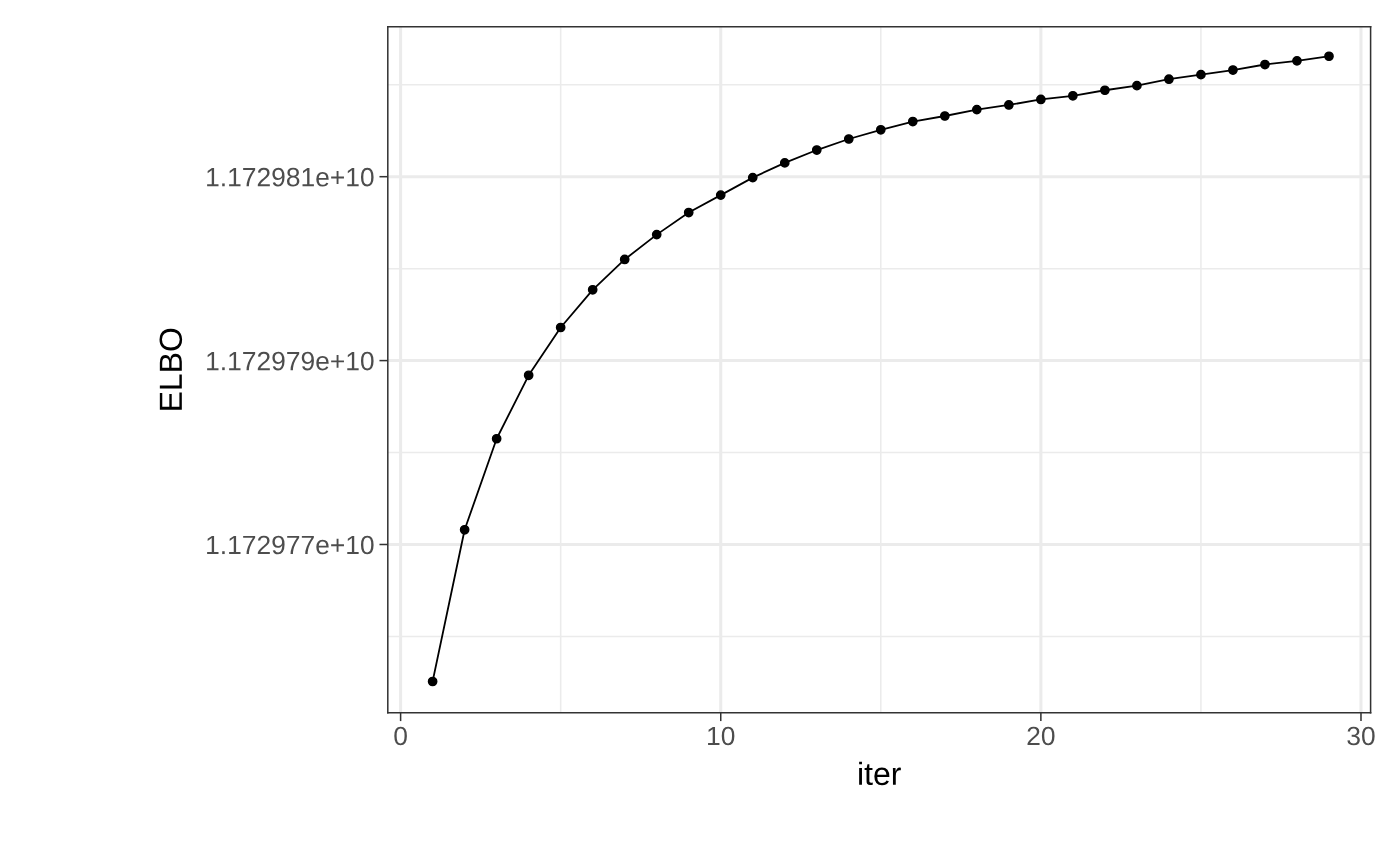 This screenshot has width=1400, height=865. What do you see at coordinates (400, 736) in the screenshot?
I see `x-tick-label: 0` at bounding box center [400, 736].